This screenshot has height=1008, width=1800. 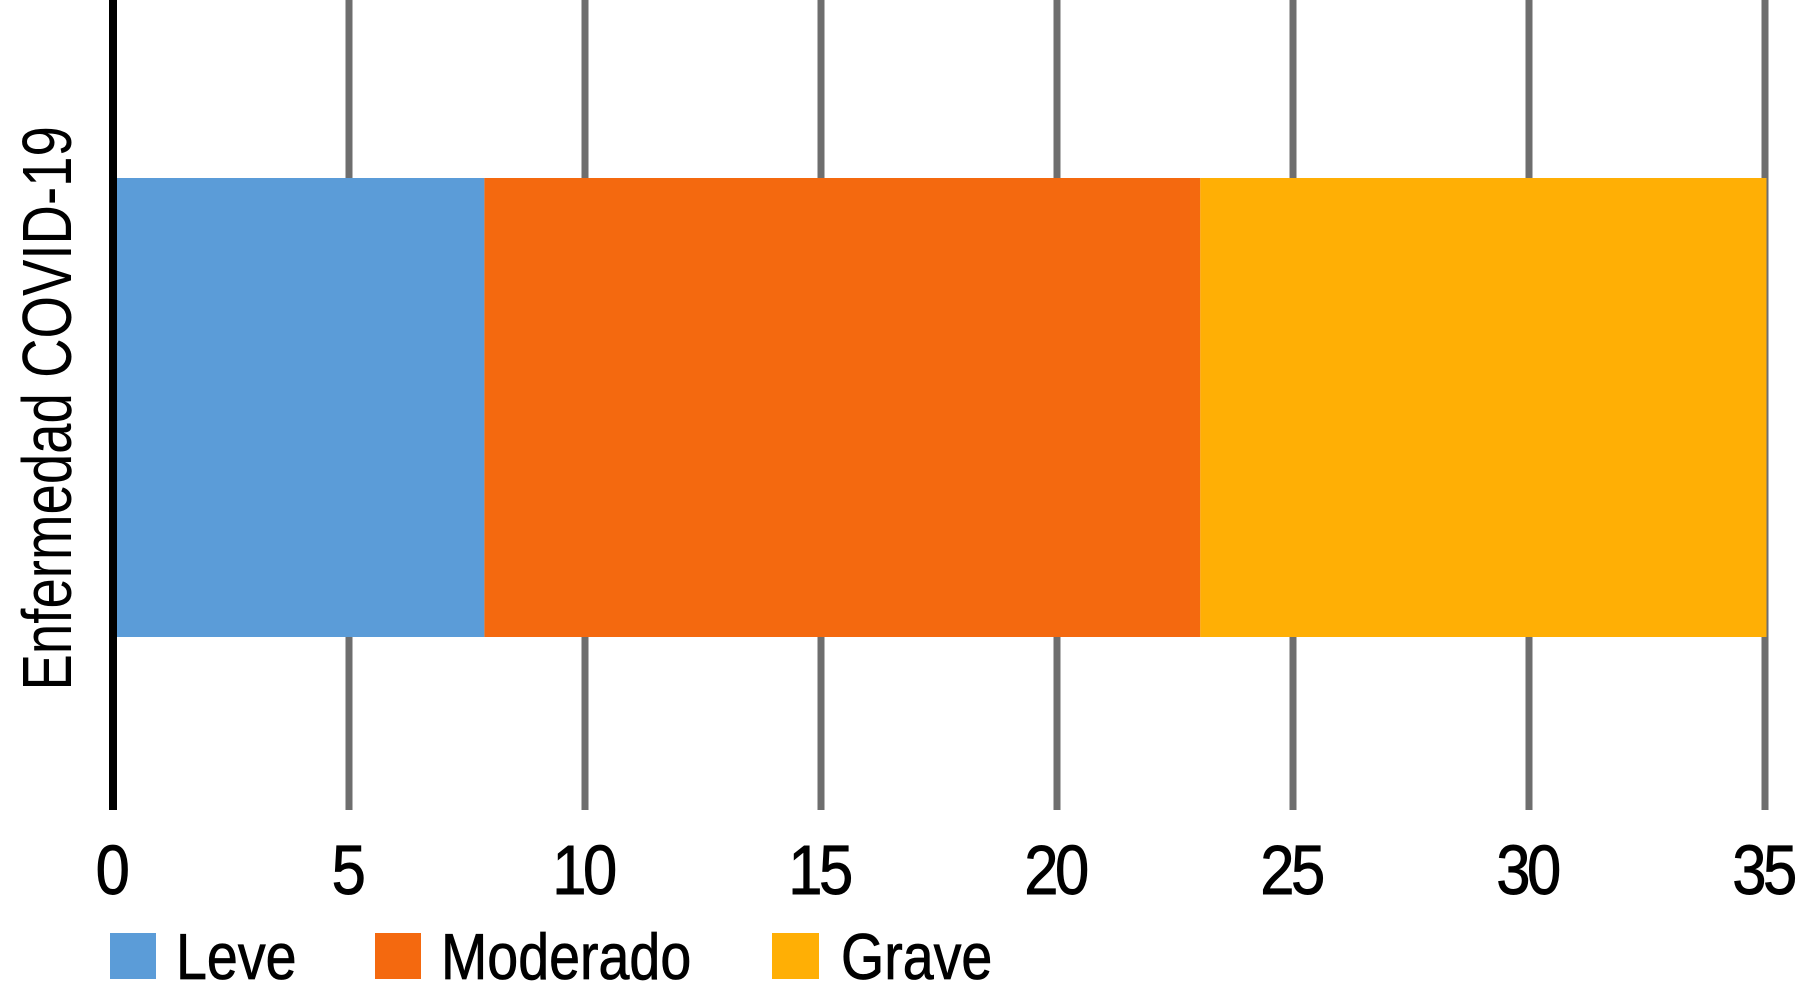 What do you see at coordinates (236, 956) in the screenshot?
I see `svg-text: Leve` at bounding box center [236, 956].